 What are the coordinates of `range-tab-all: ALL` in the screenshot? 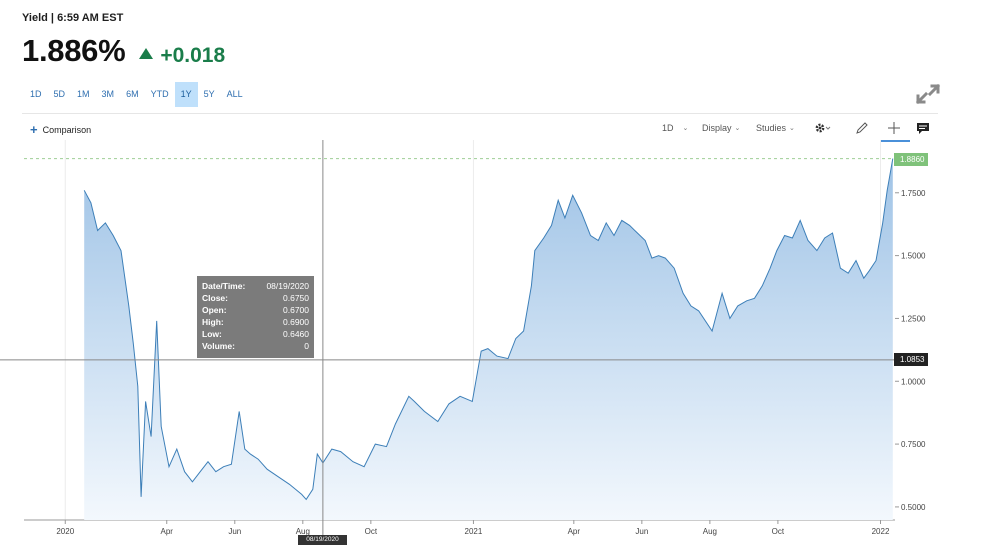 It's located at (234, 94).